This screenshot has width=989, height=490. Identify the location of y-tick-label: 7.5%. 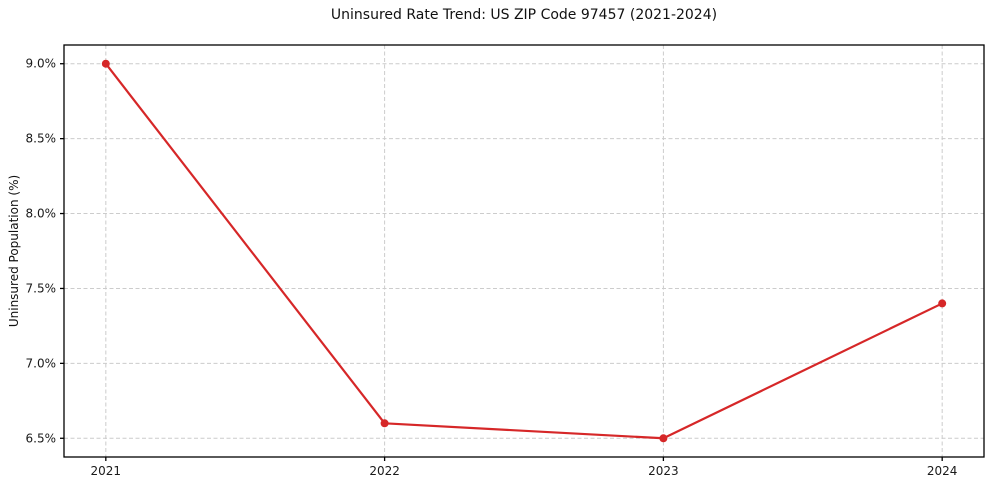
(41, 288).